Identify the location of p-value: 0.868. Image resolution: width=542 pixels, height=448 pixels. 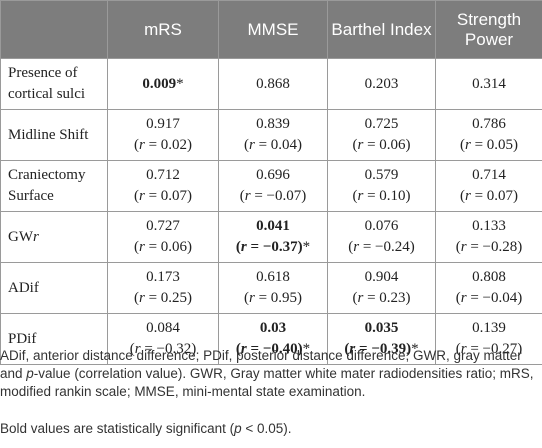
(273, 83).